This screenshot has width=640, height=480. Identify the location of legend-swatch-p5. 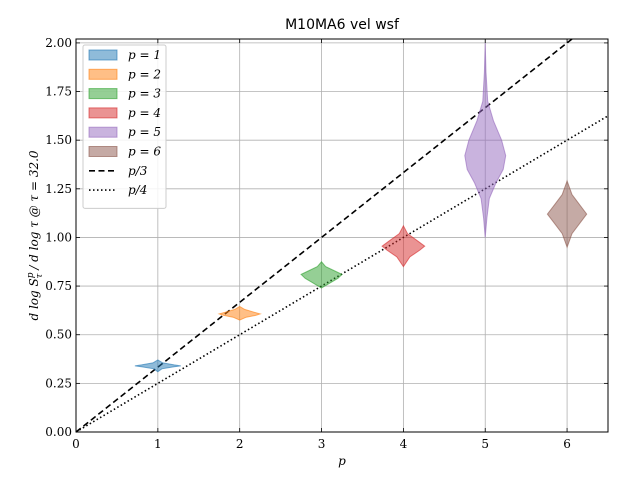
(103, 132).